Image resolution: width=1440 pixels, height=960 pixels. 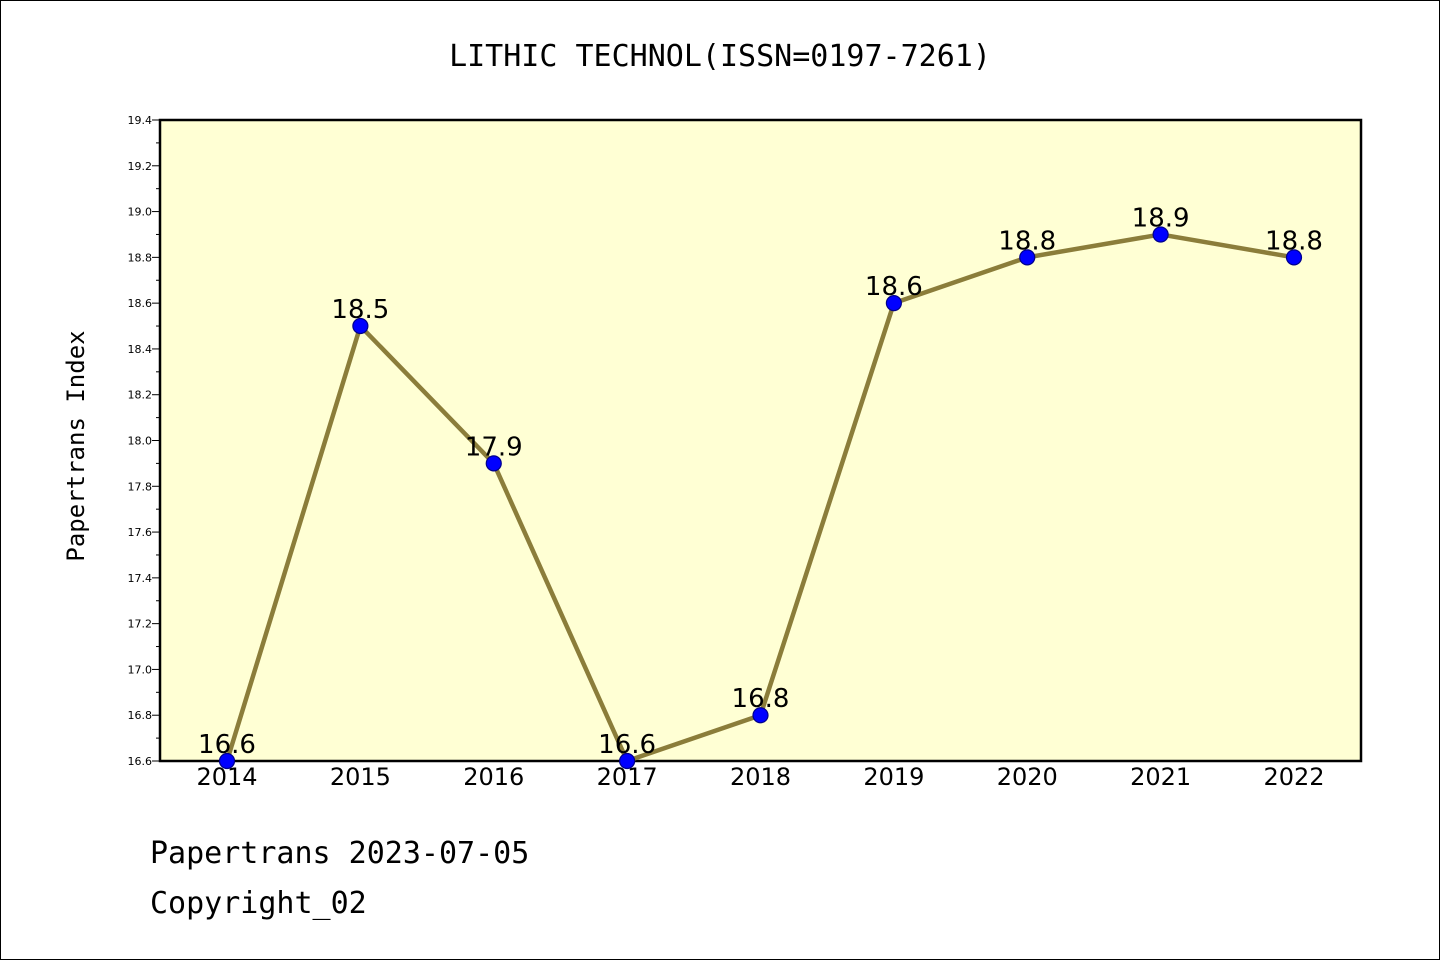 I want to click on y-tick-label: 18.4, so click(x=140, y=349).